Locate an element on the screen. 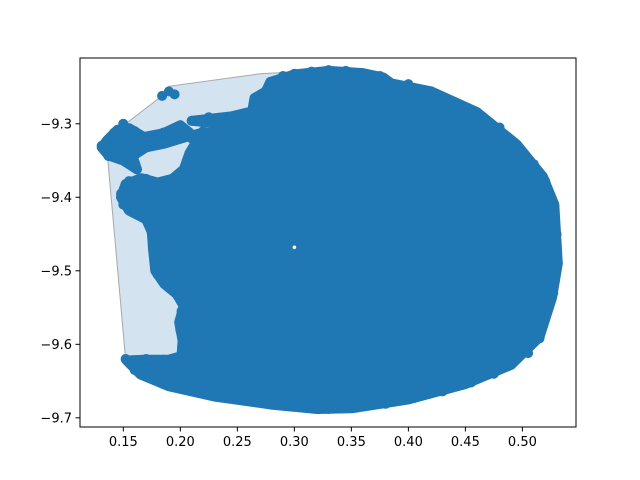 This screenshot has height=480, width=640. x-tick-label: 0.25 is located at coordinates (237, 442).